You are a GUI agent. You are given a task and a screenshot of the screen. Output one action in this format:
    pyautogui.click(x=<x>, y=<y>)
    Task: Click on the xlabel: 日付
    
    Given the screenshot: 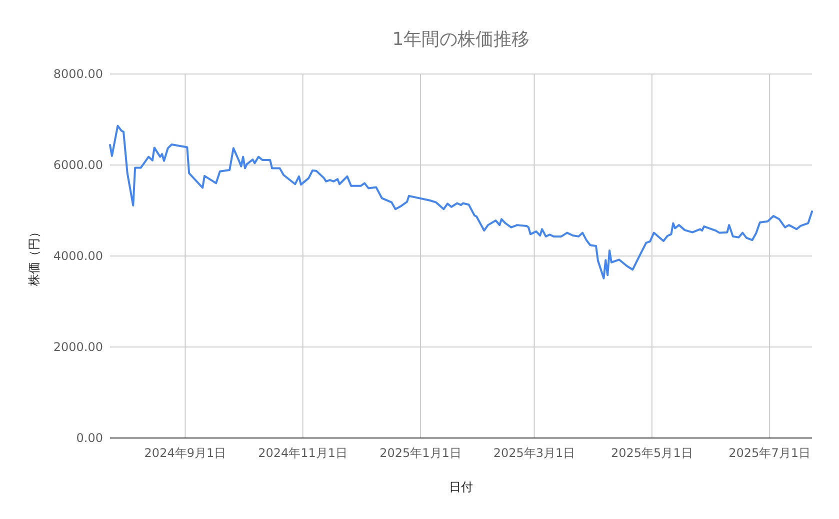 What is the action you would take?
    pyautogui.click(x=461, y=487)
    